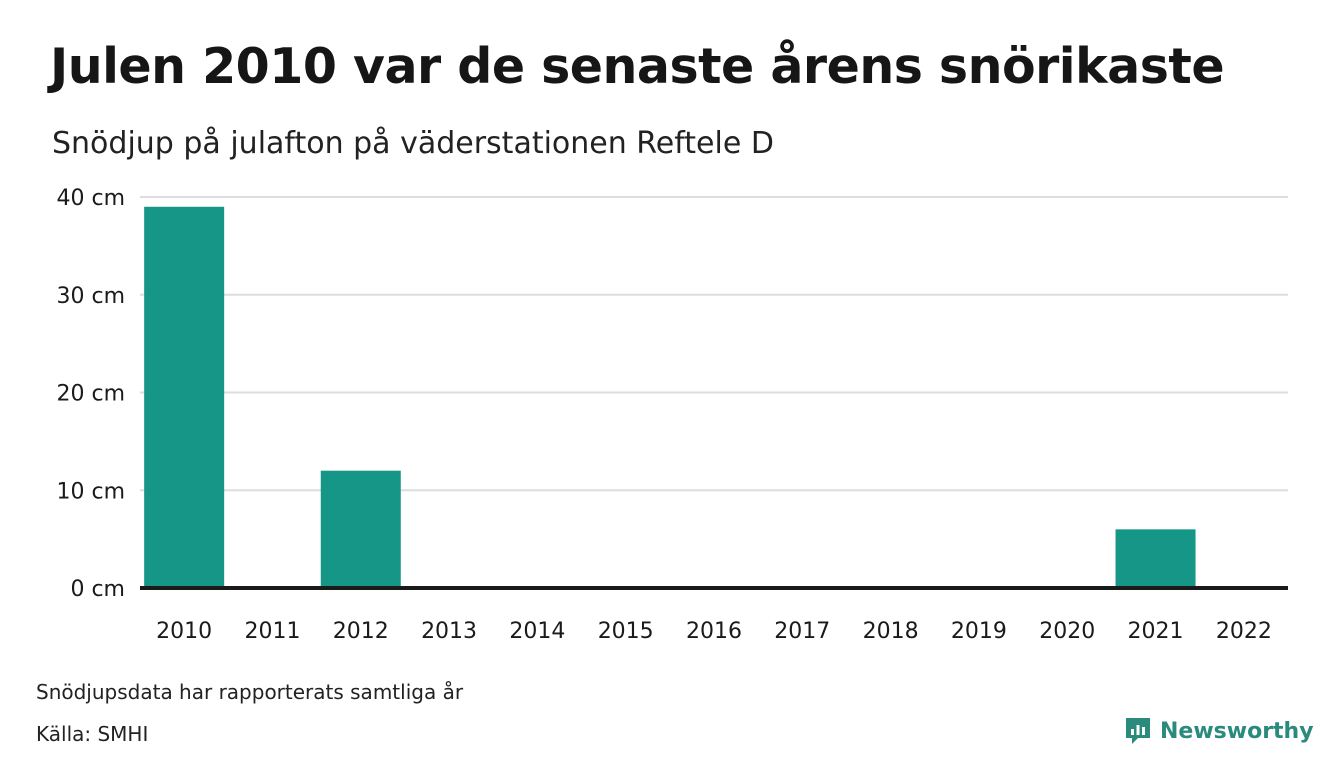 The height and width of the screenshot is (780, 1340). I want to click on x-tick-label: 2011, so click(272, 631).